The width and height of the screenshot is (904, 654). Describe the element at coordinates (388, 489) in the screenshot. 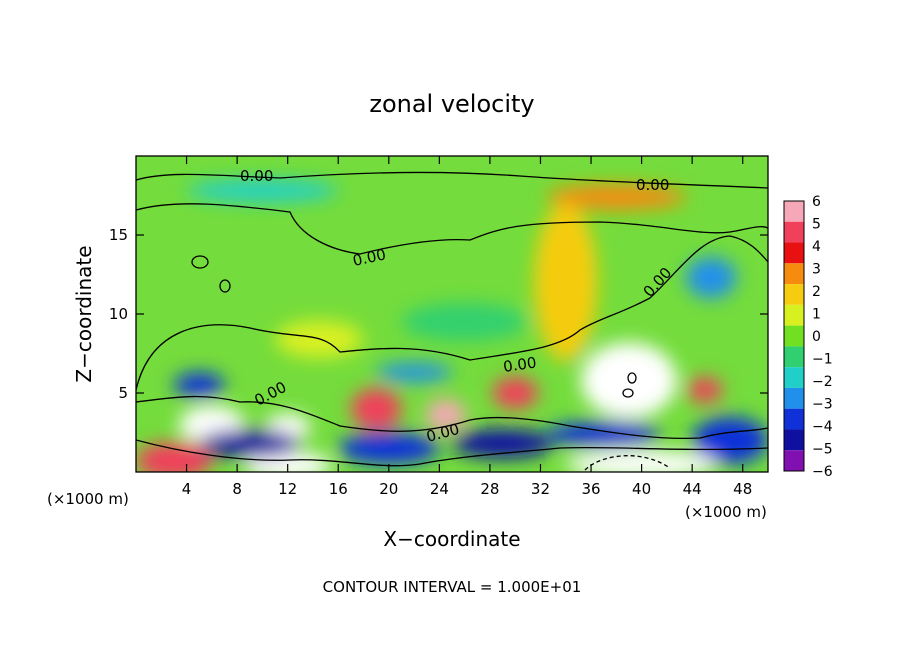

I see `x-tick-label: 20` at that location.